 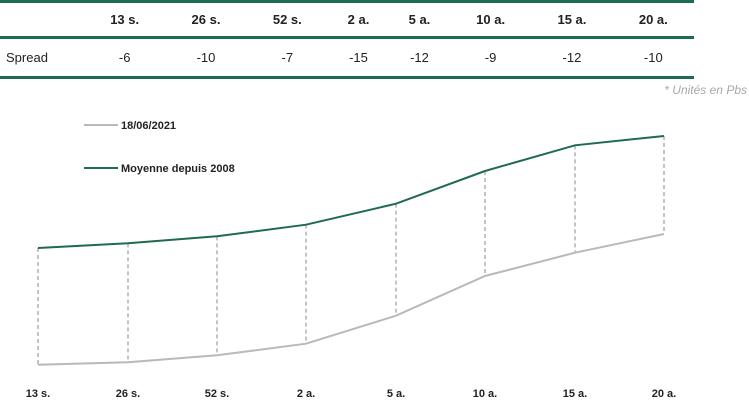 What do you see at coordinates (653, 19) in the screenshot?
I see `column-header: 20 a.` at bounding box center [653, 19].